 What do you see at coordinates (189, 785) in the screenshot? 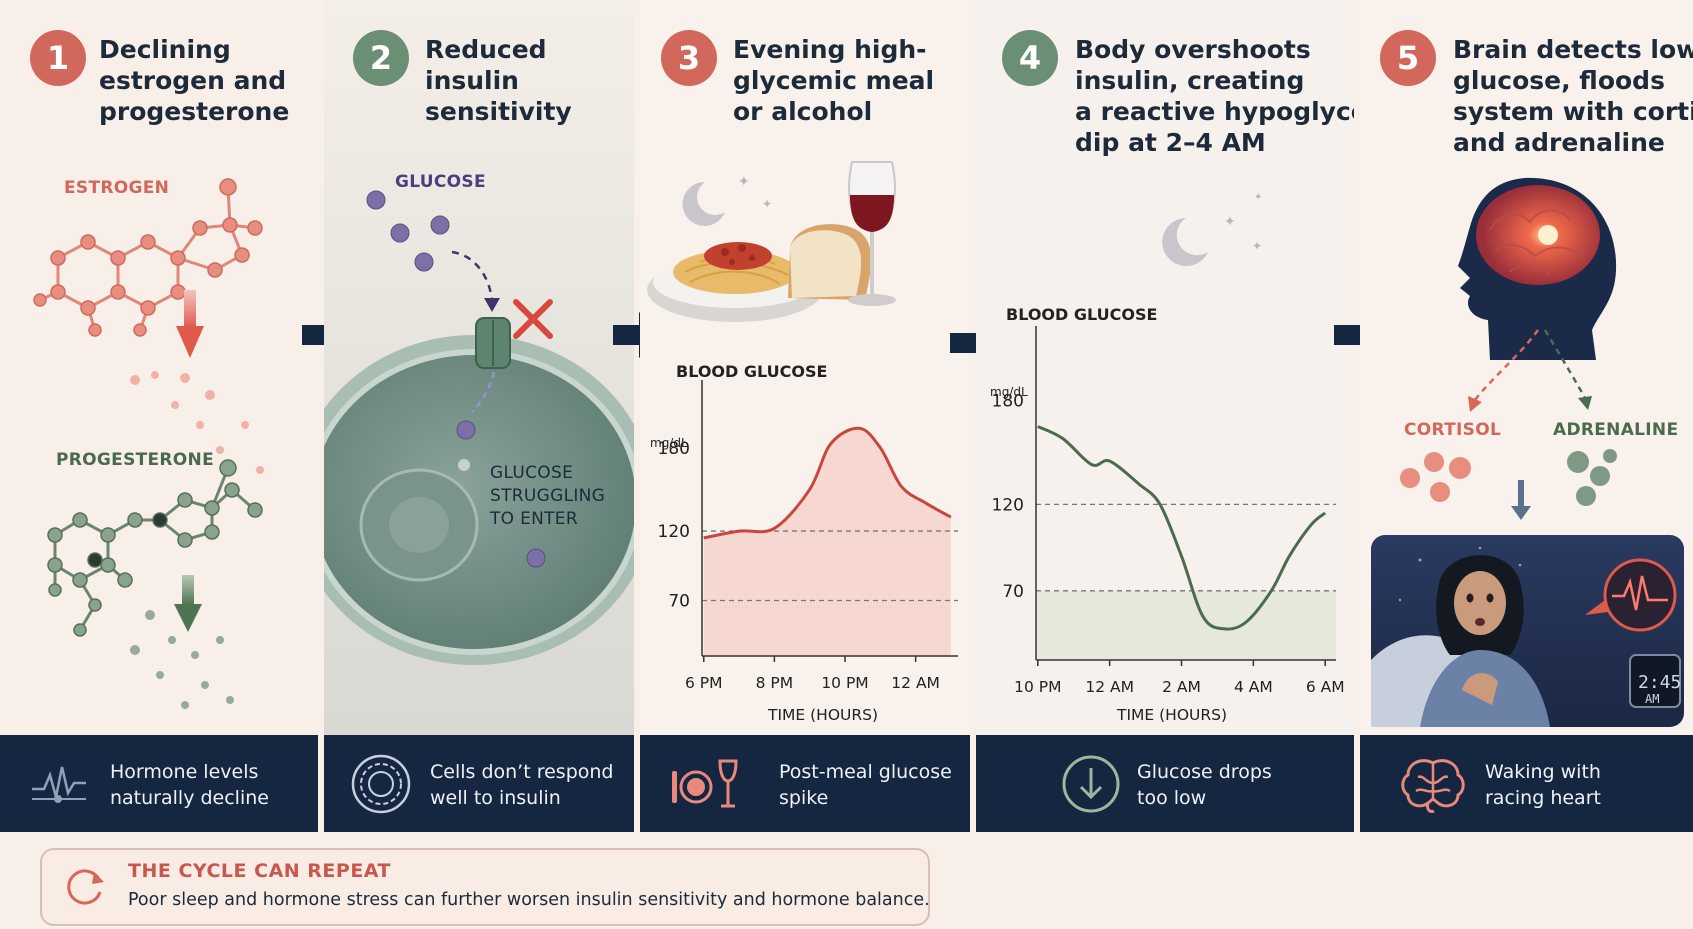
I see `step-footer-text: Hormone levels naturally decline` at bounding box center [189, 785].